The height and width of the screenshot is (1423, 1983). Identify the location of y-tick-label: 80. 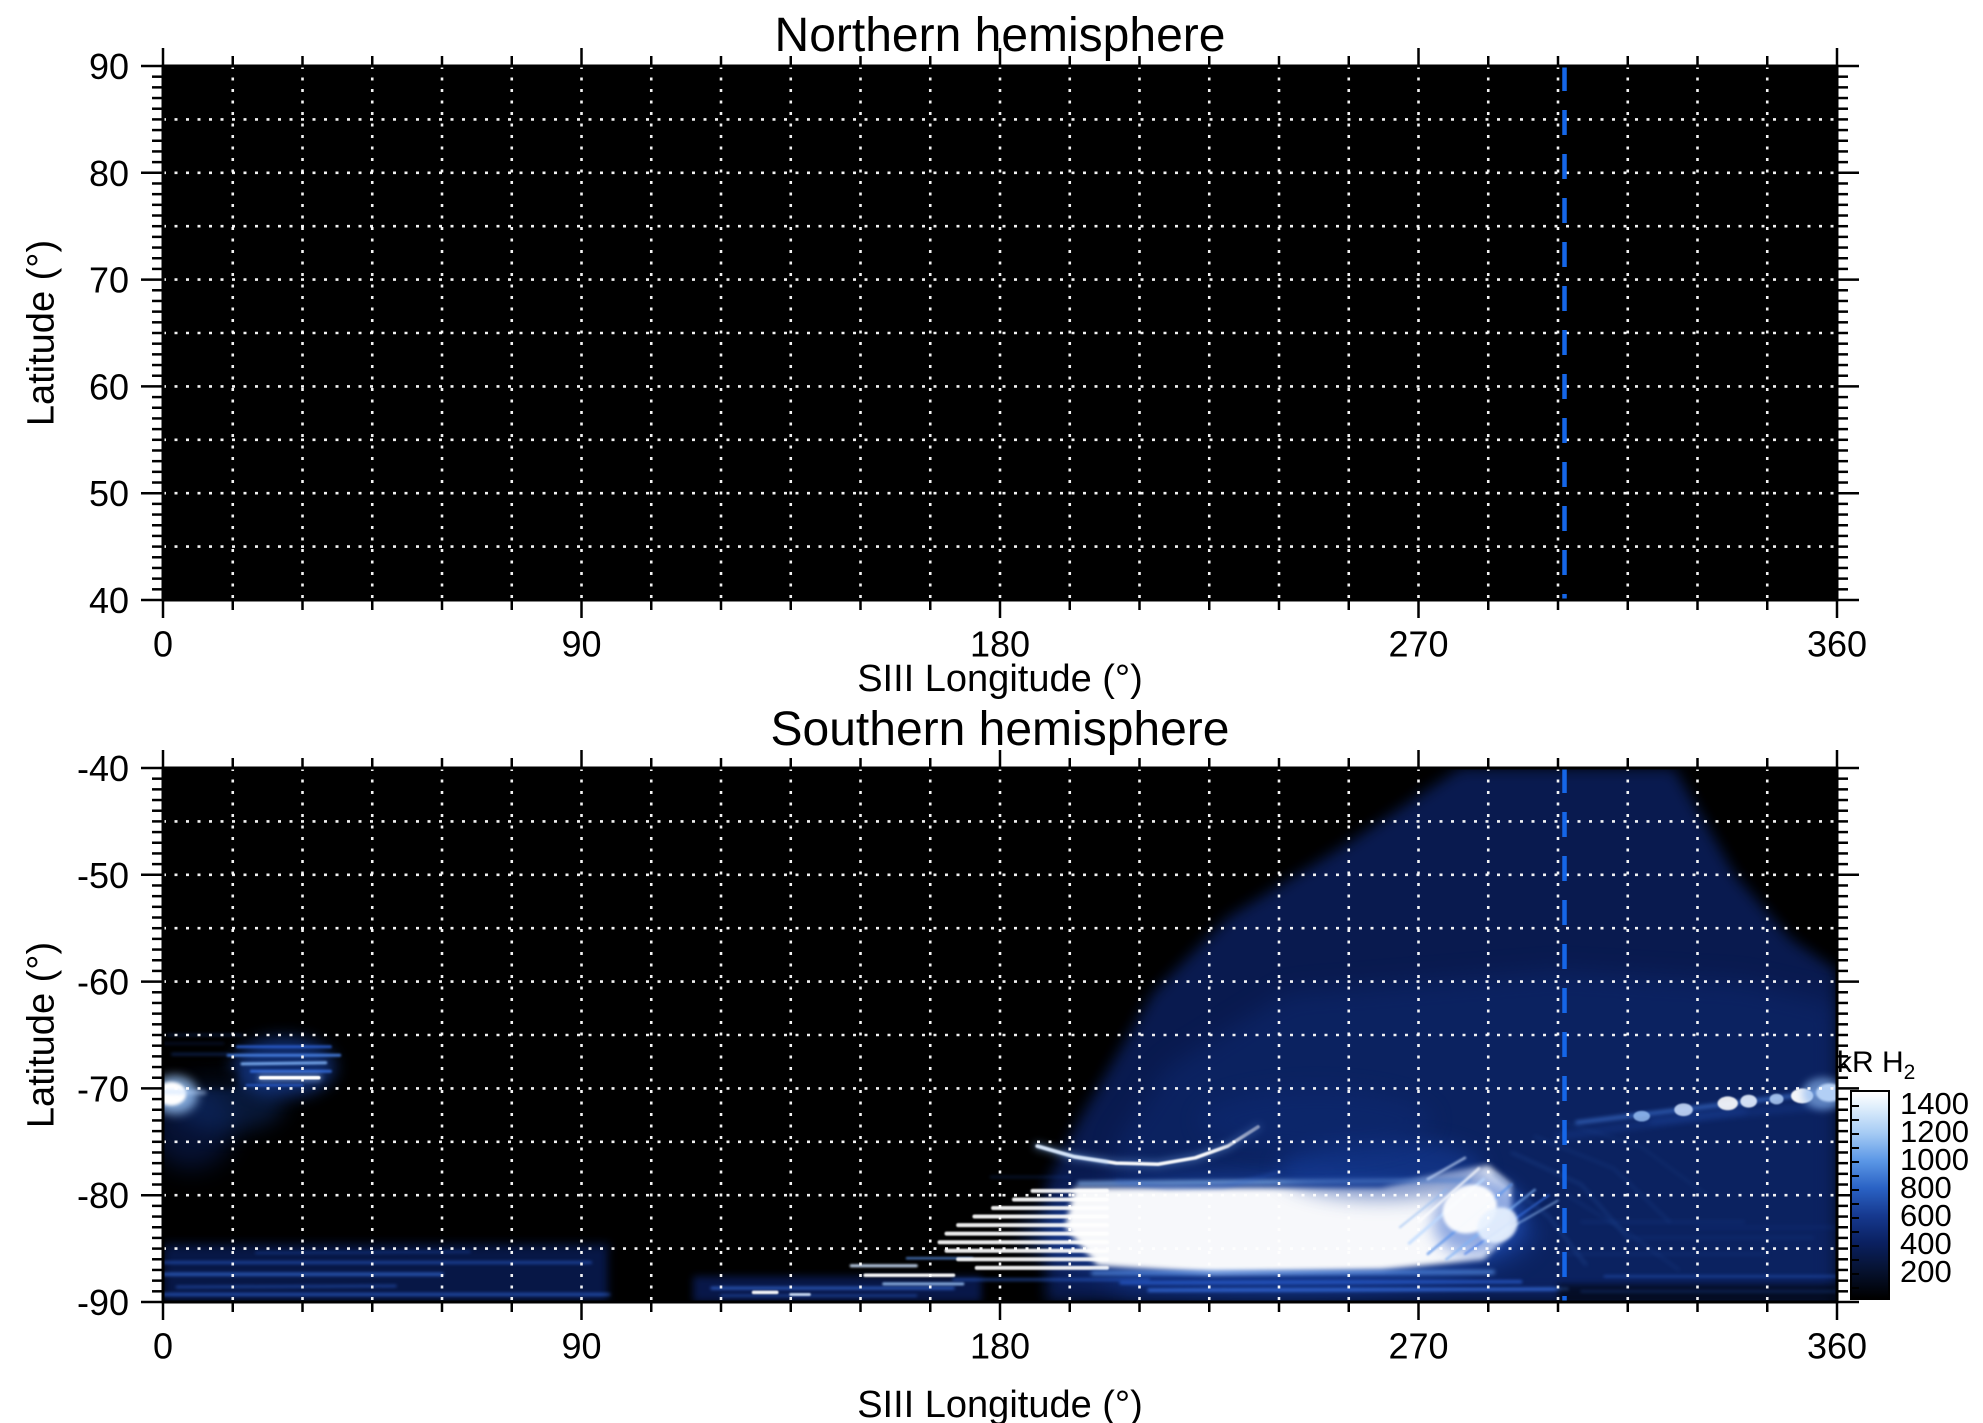
(109, 173).